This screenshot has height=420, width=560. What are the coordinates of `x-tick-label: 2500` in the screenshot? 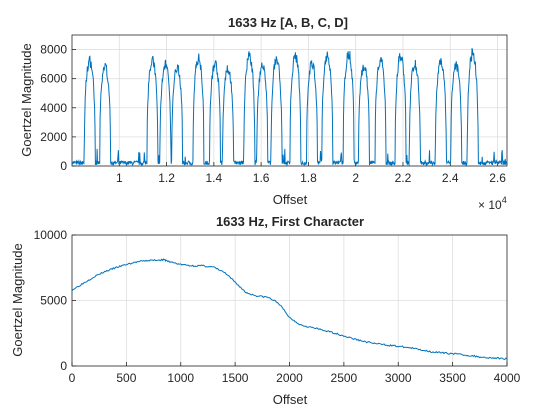 It's located at (344, 378).